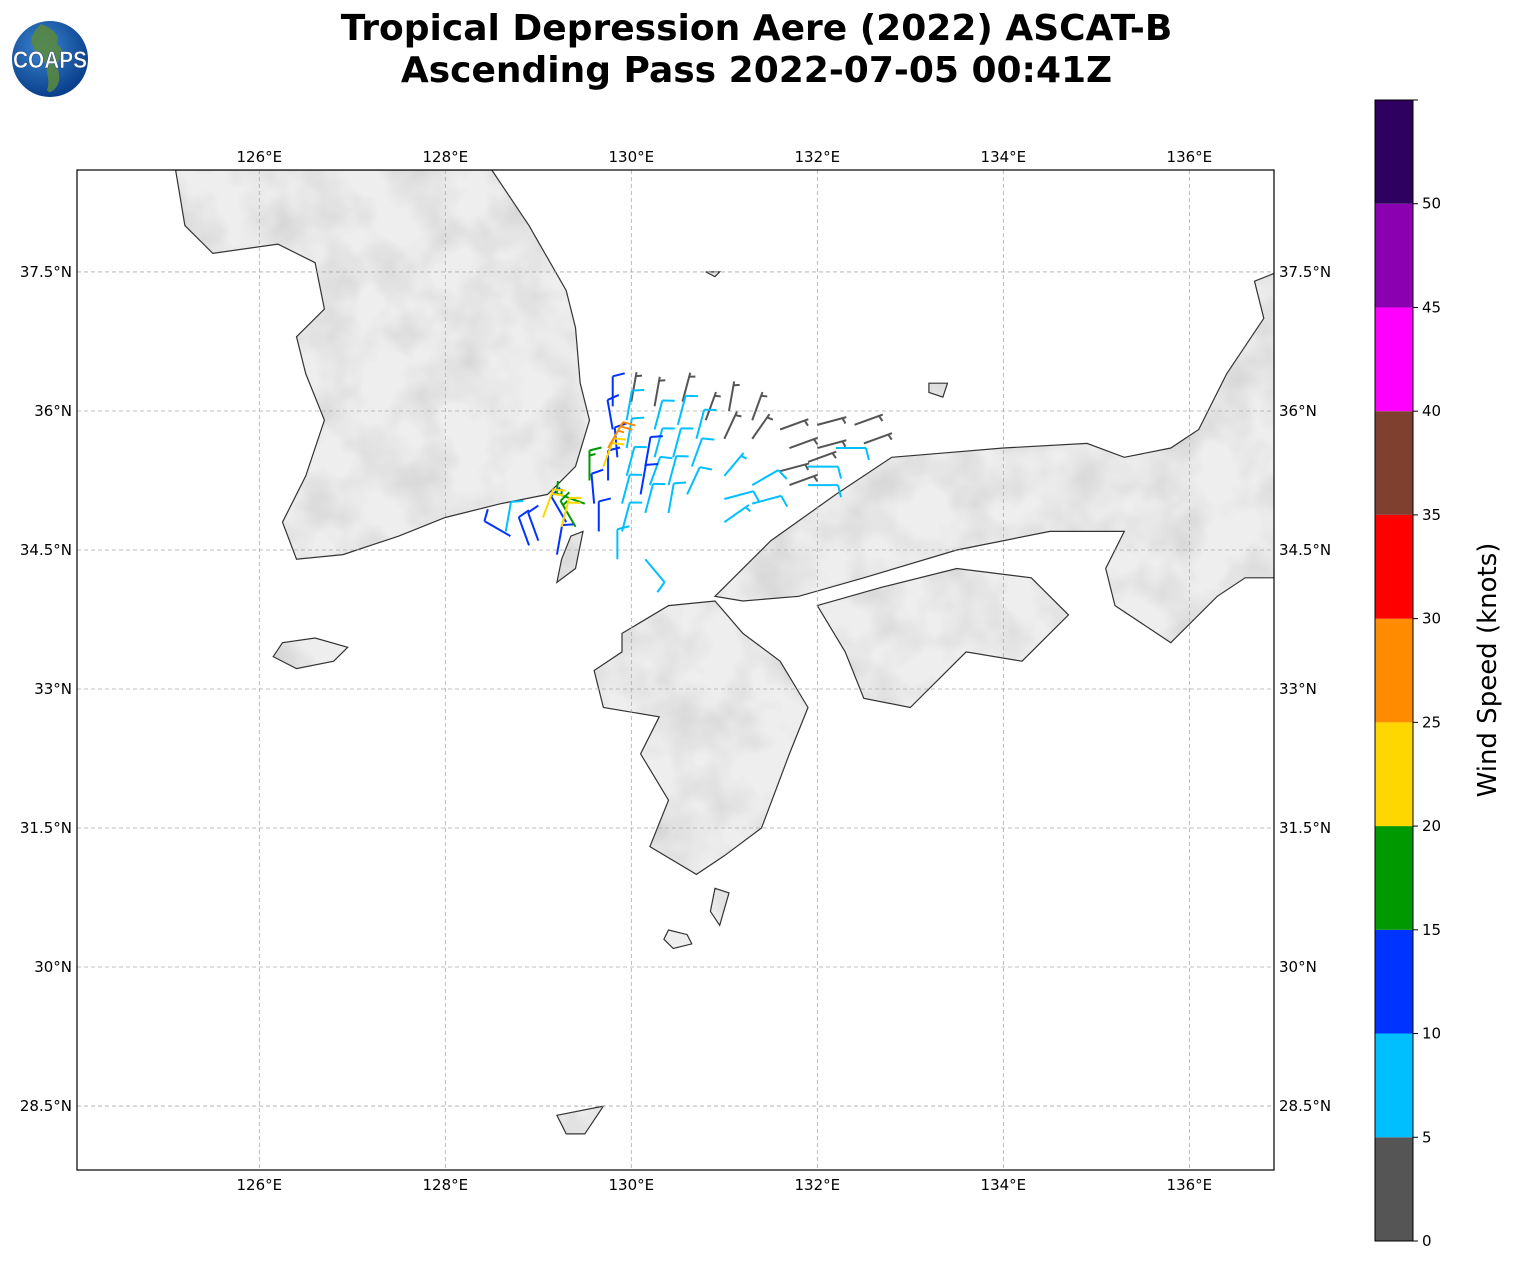 This screenshot has height=1264, width=1513. I want to click on coastline-tsushima, so click(569, 557).